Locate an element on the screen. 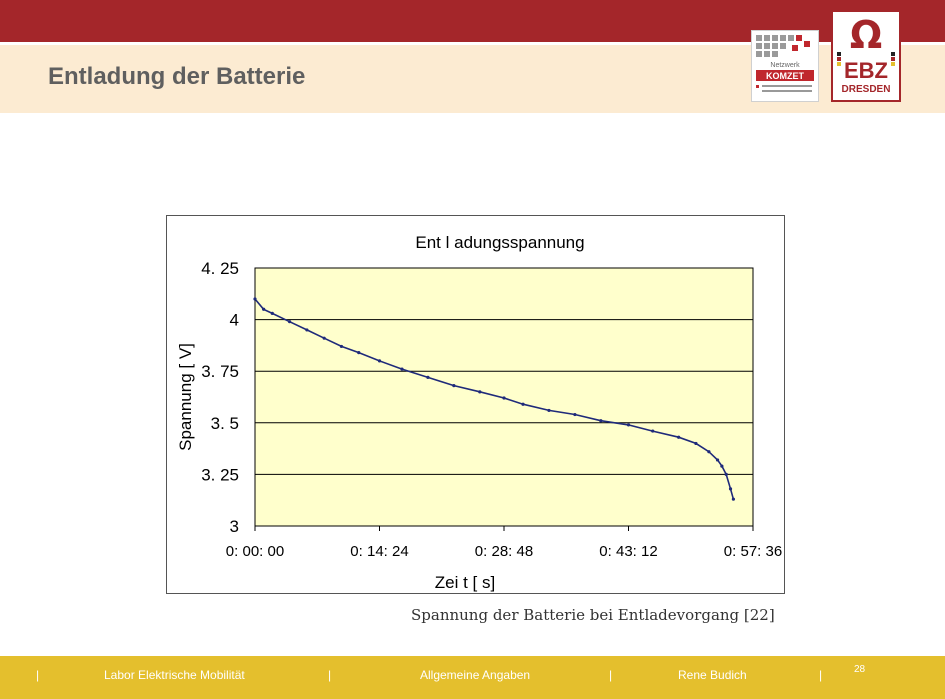 The width and height of the screenshot is (945, 699). page-number: 28 is located at coordinates (860, 669).